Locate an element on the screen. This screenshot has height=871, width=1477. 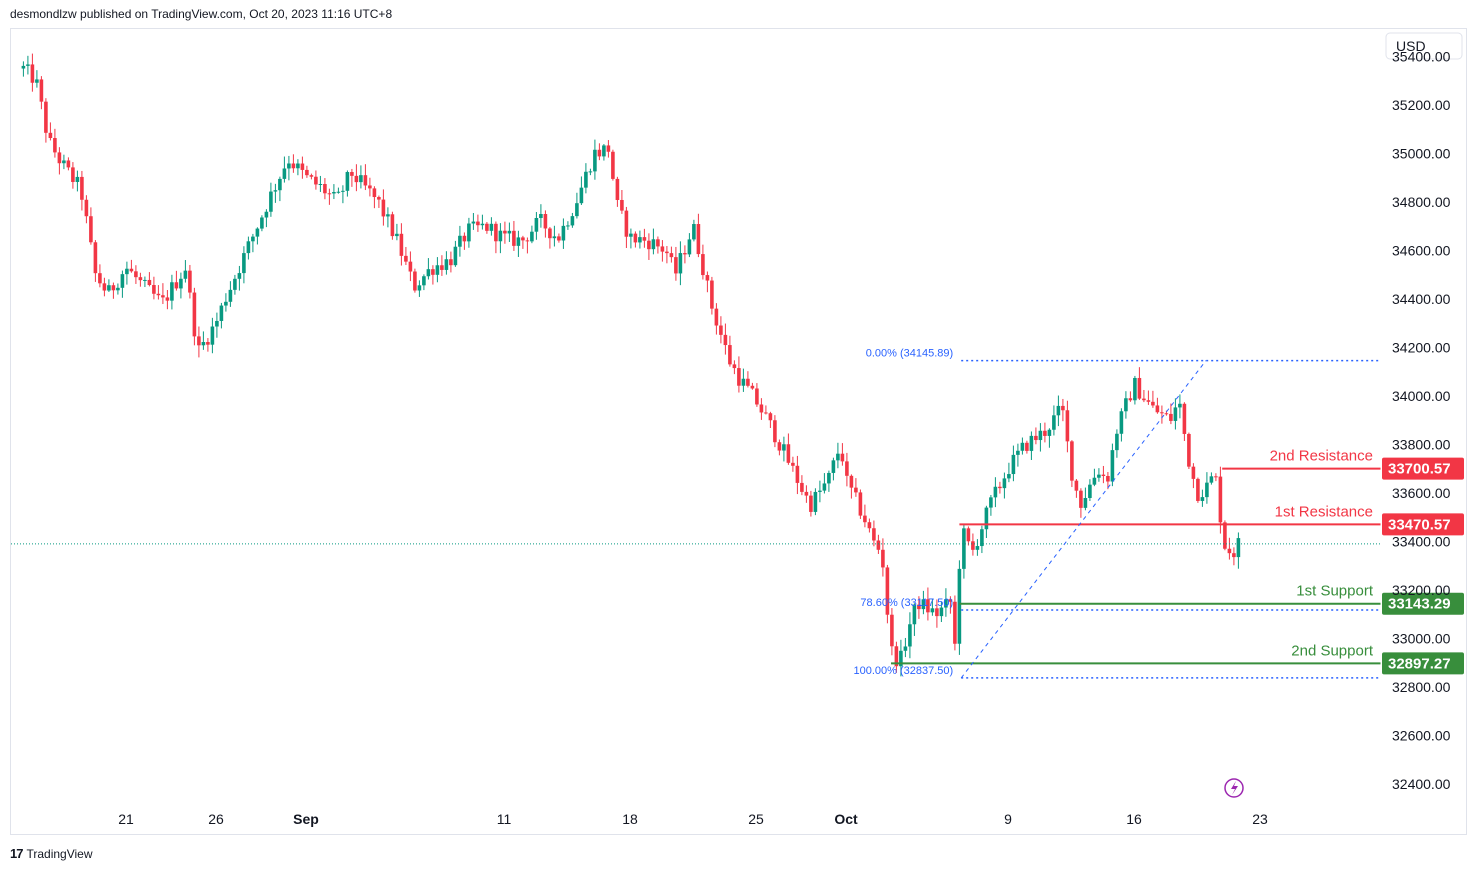
tradingview-brand: TradingView is located at coordinates (59, 853).